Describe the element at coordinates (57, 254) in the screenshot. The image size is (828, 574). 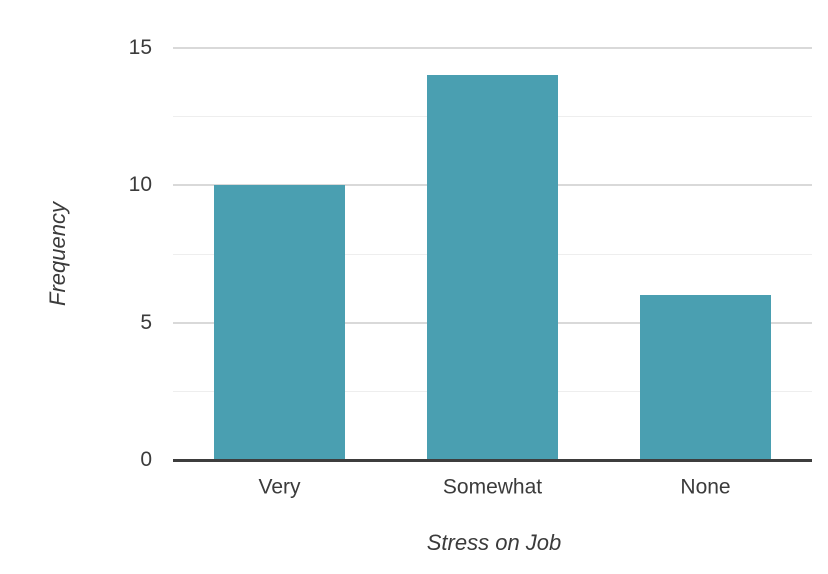
I see `y-axis-title: Frequency` at that location.